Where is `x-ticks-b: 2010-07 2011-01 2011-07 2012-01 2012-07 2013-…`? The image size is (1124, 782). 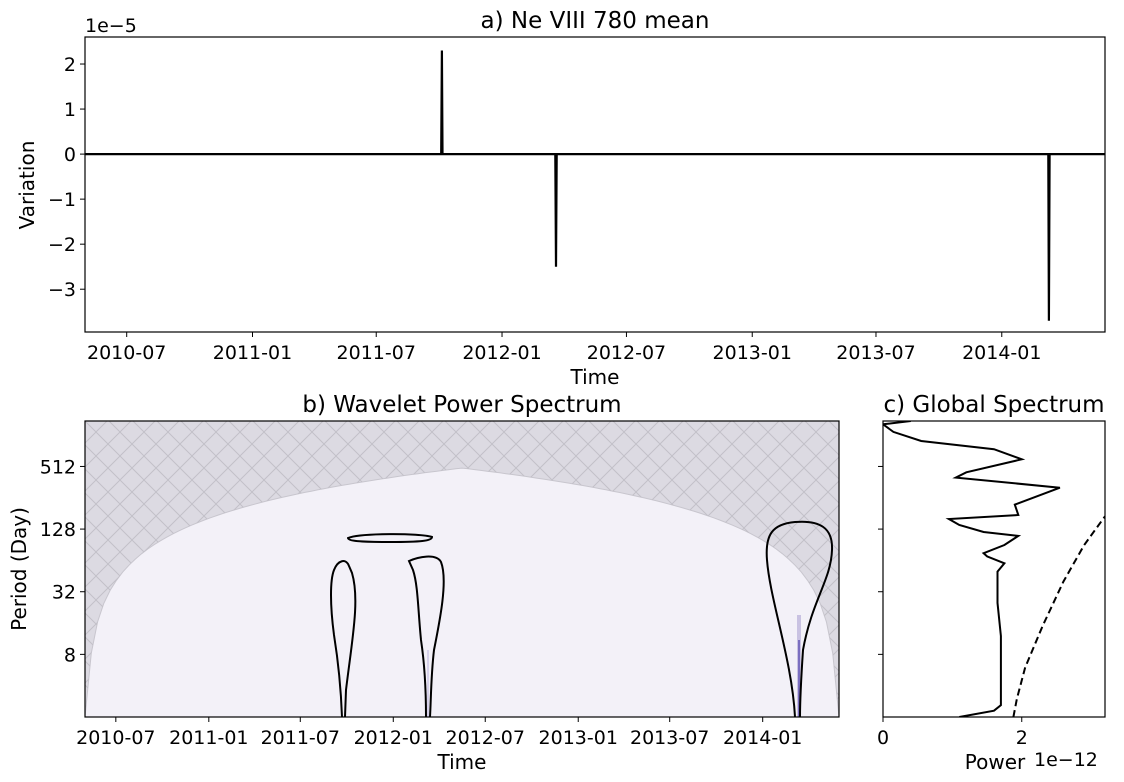 x-ticks-b: 2010-07 2011-01 2011-07 2012-01 2012-07 2013-… is located at coordinates (439, 733).